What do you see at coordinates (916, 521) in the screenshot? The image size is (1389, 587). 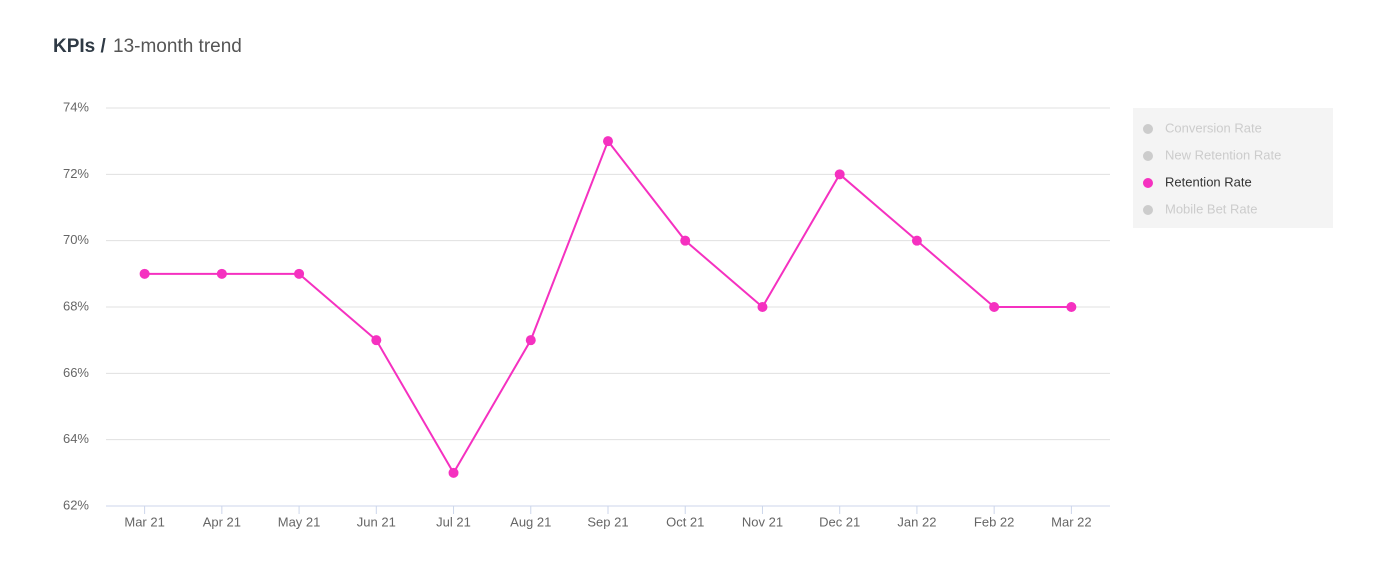 I see `x-tick-label: Jan 22` at bounding box center [916, 521].